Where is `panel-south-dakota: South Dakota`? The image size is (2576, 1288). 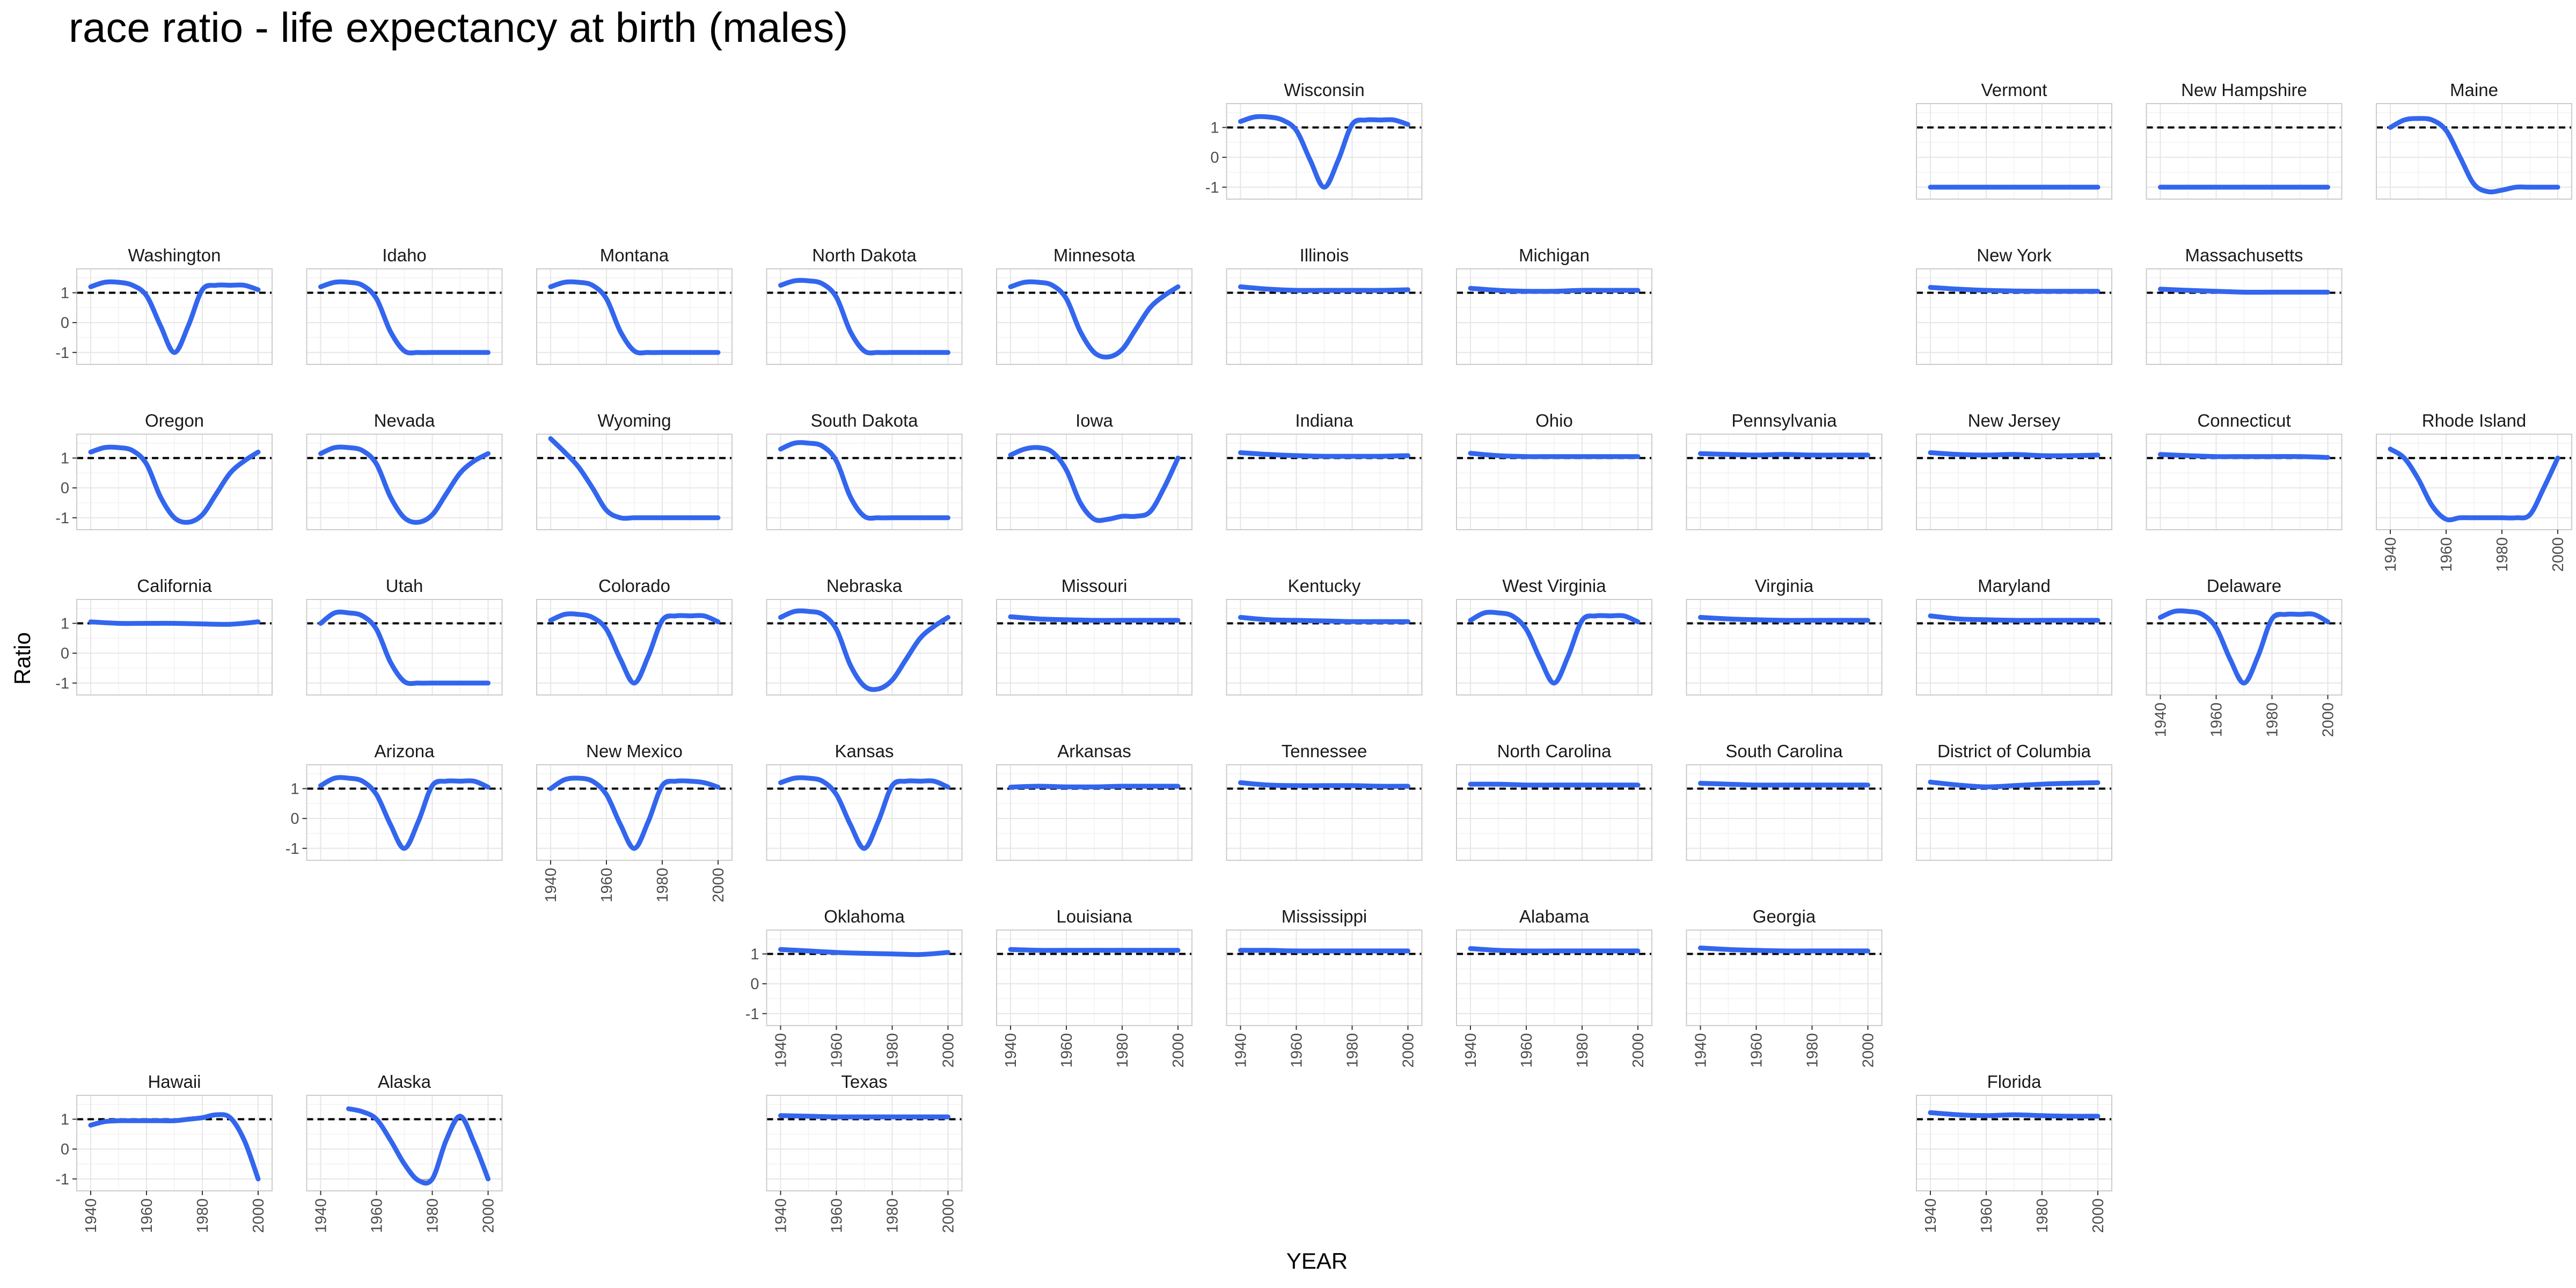 panel-south-dakota: South Dakota is located at coordinates (864, 470).